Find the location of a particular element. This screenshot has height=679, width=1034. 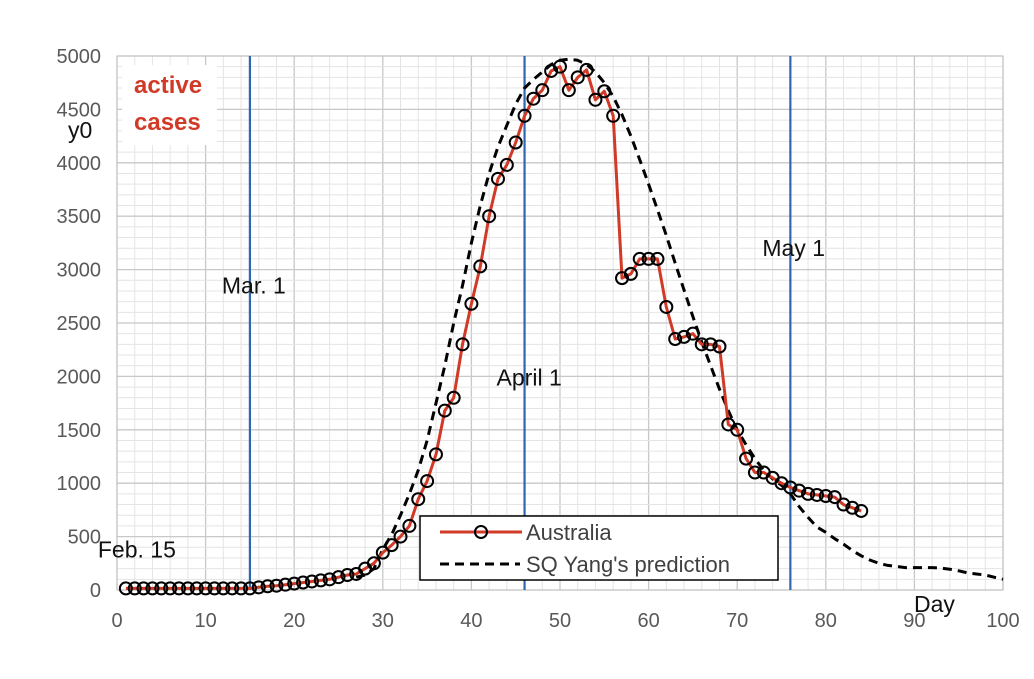

y-tick-label: 5000 is located at coordinates (79, 57).